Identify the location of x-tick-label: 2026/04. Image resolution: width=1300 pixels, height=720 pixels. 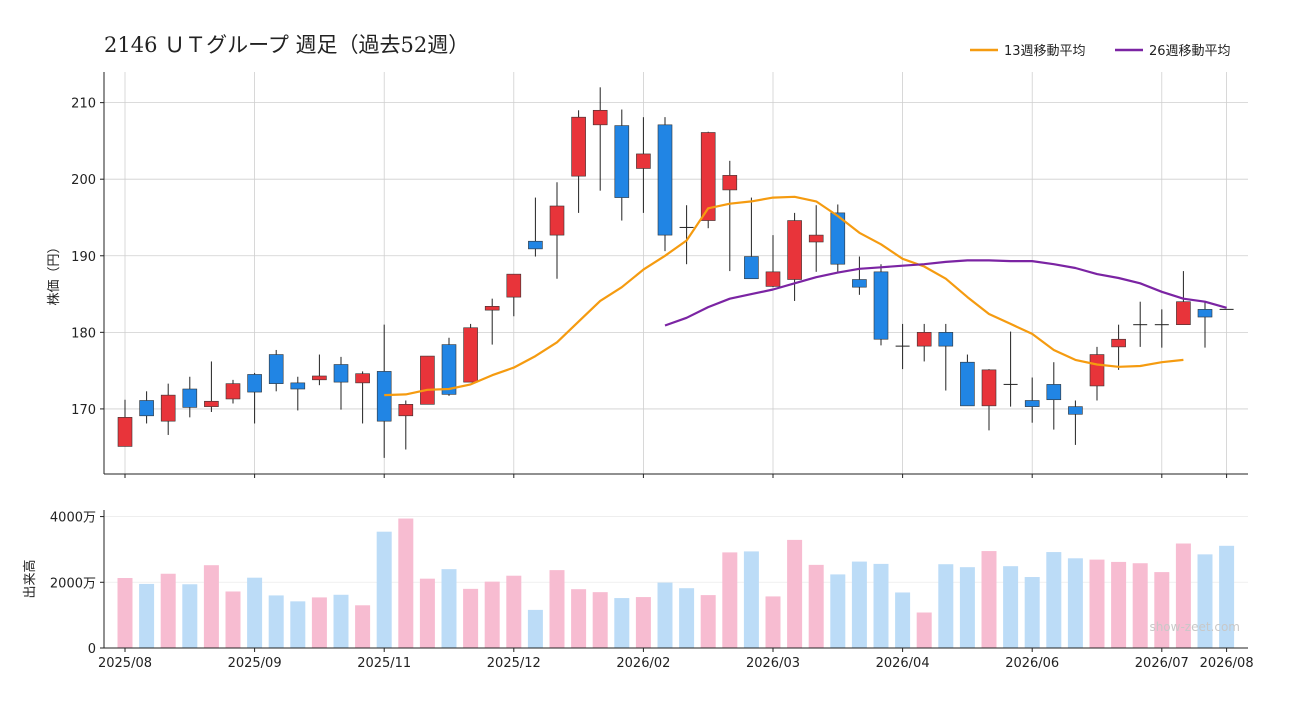
(903, 663).